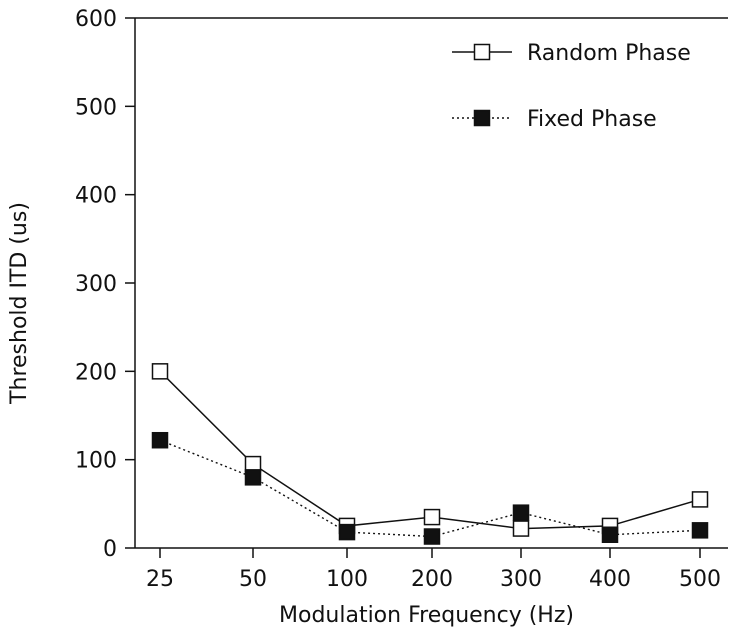 This screenshot has height=636, width=730. Describe the element at coordinates (592, 119) in the screenshot. I see `legend-label: Fixed Phase` at that location.